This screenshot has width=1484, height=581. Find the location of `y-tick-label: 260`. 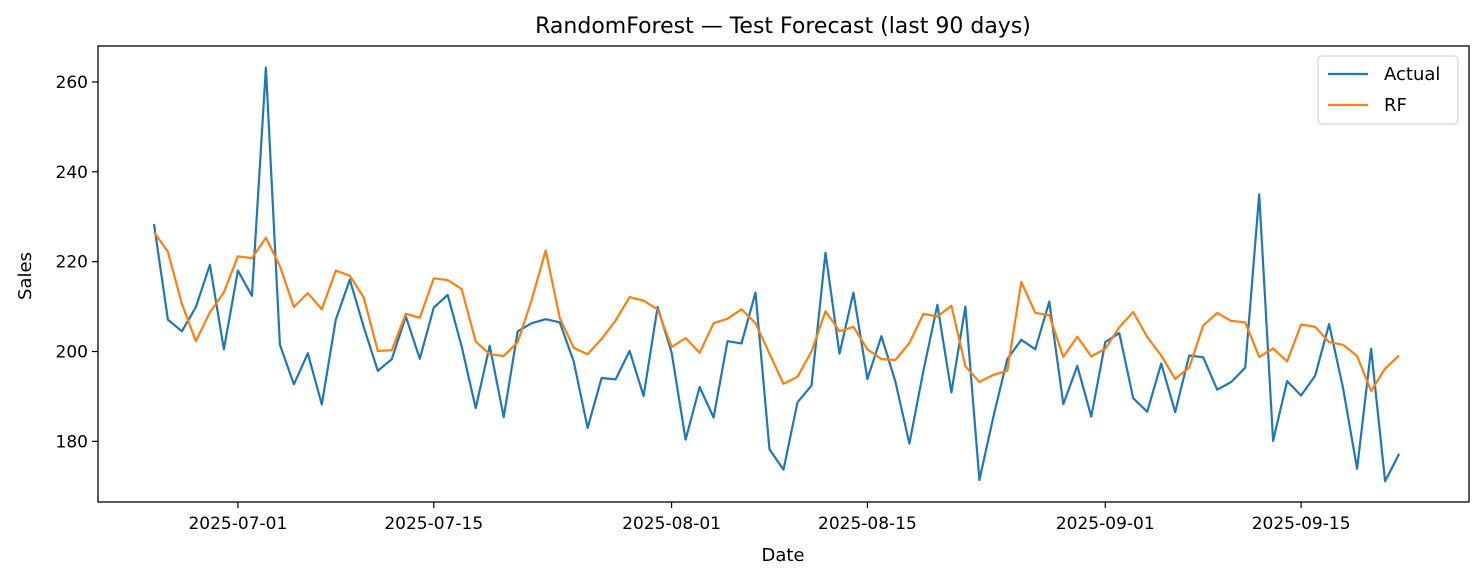

y-tick-label: 260 is located at coordinates (72, 83).